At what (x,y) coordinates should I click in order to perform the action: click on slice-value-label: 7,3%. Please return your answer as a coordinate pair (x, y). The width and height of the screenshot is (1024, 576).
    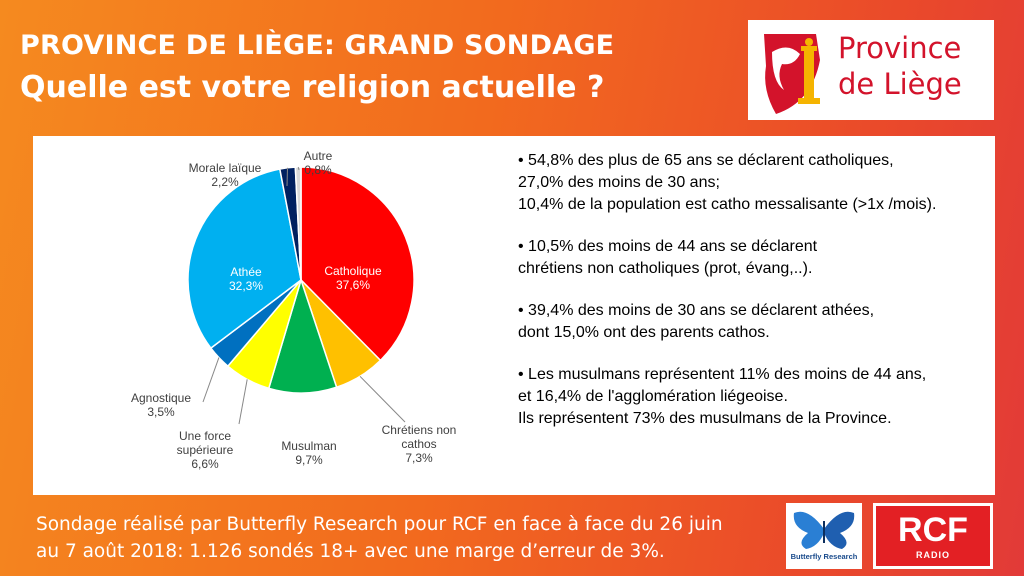
    Looking at the image, I should click on (419, 458).